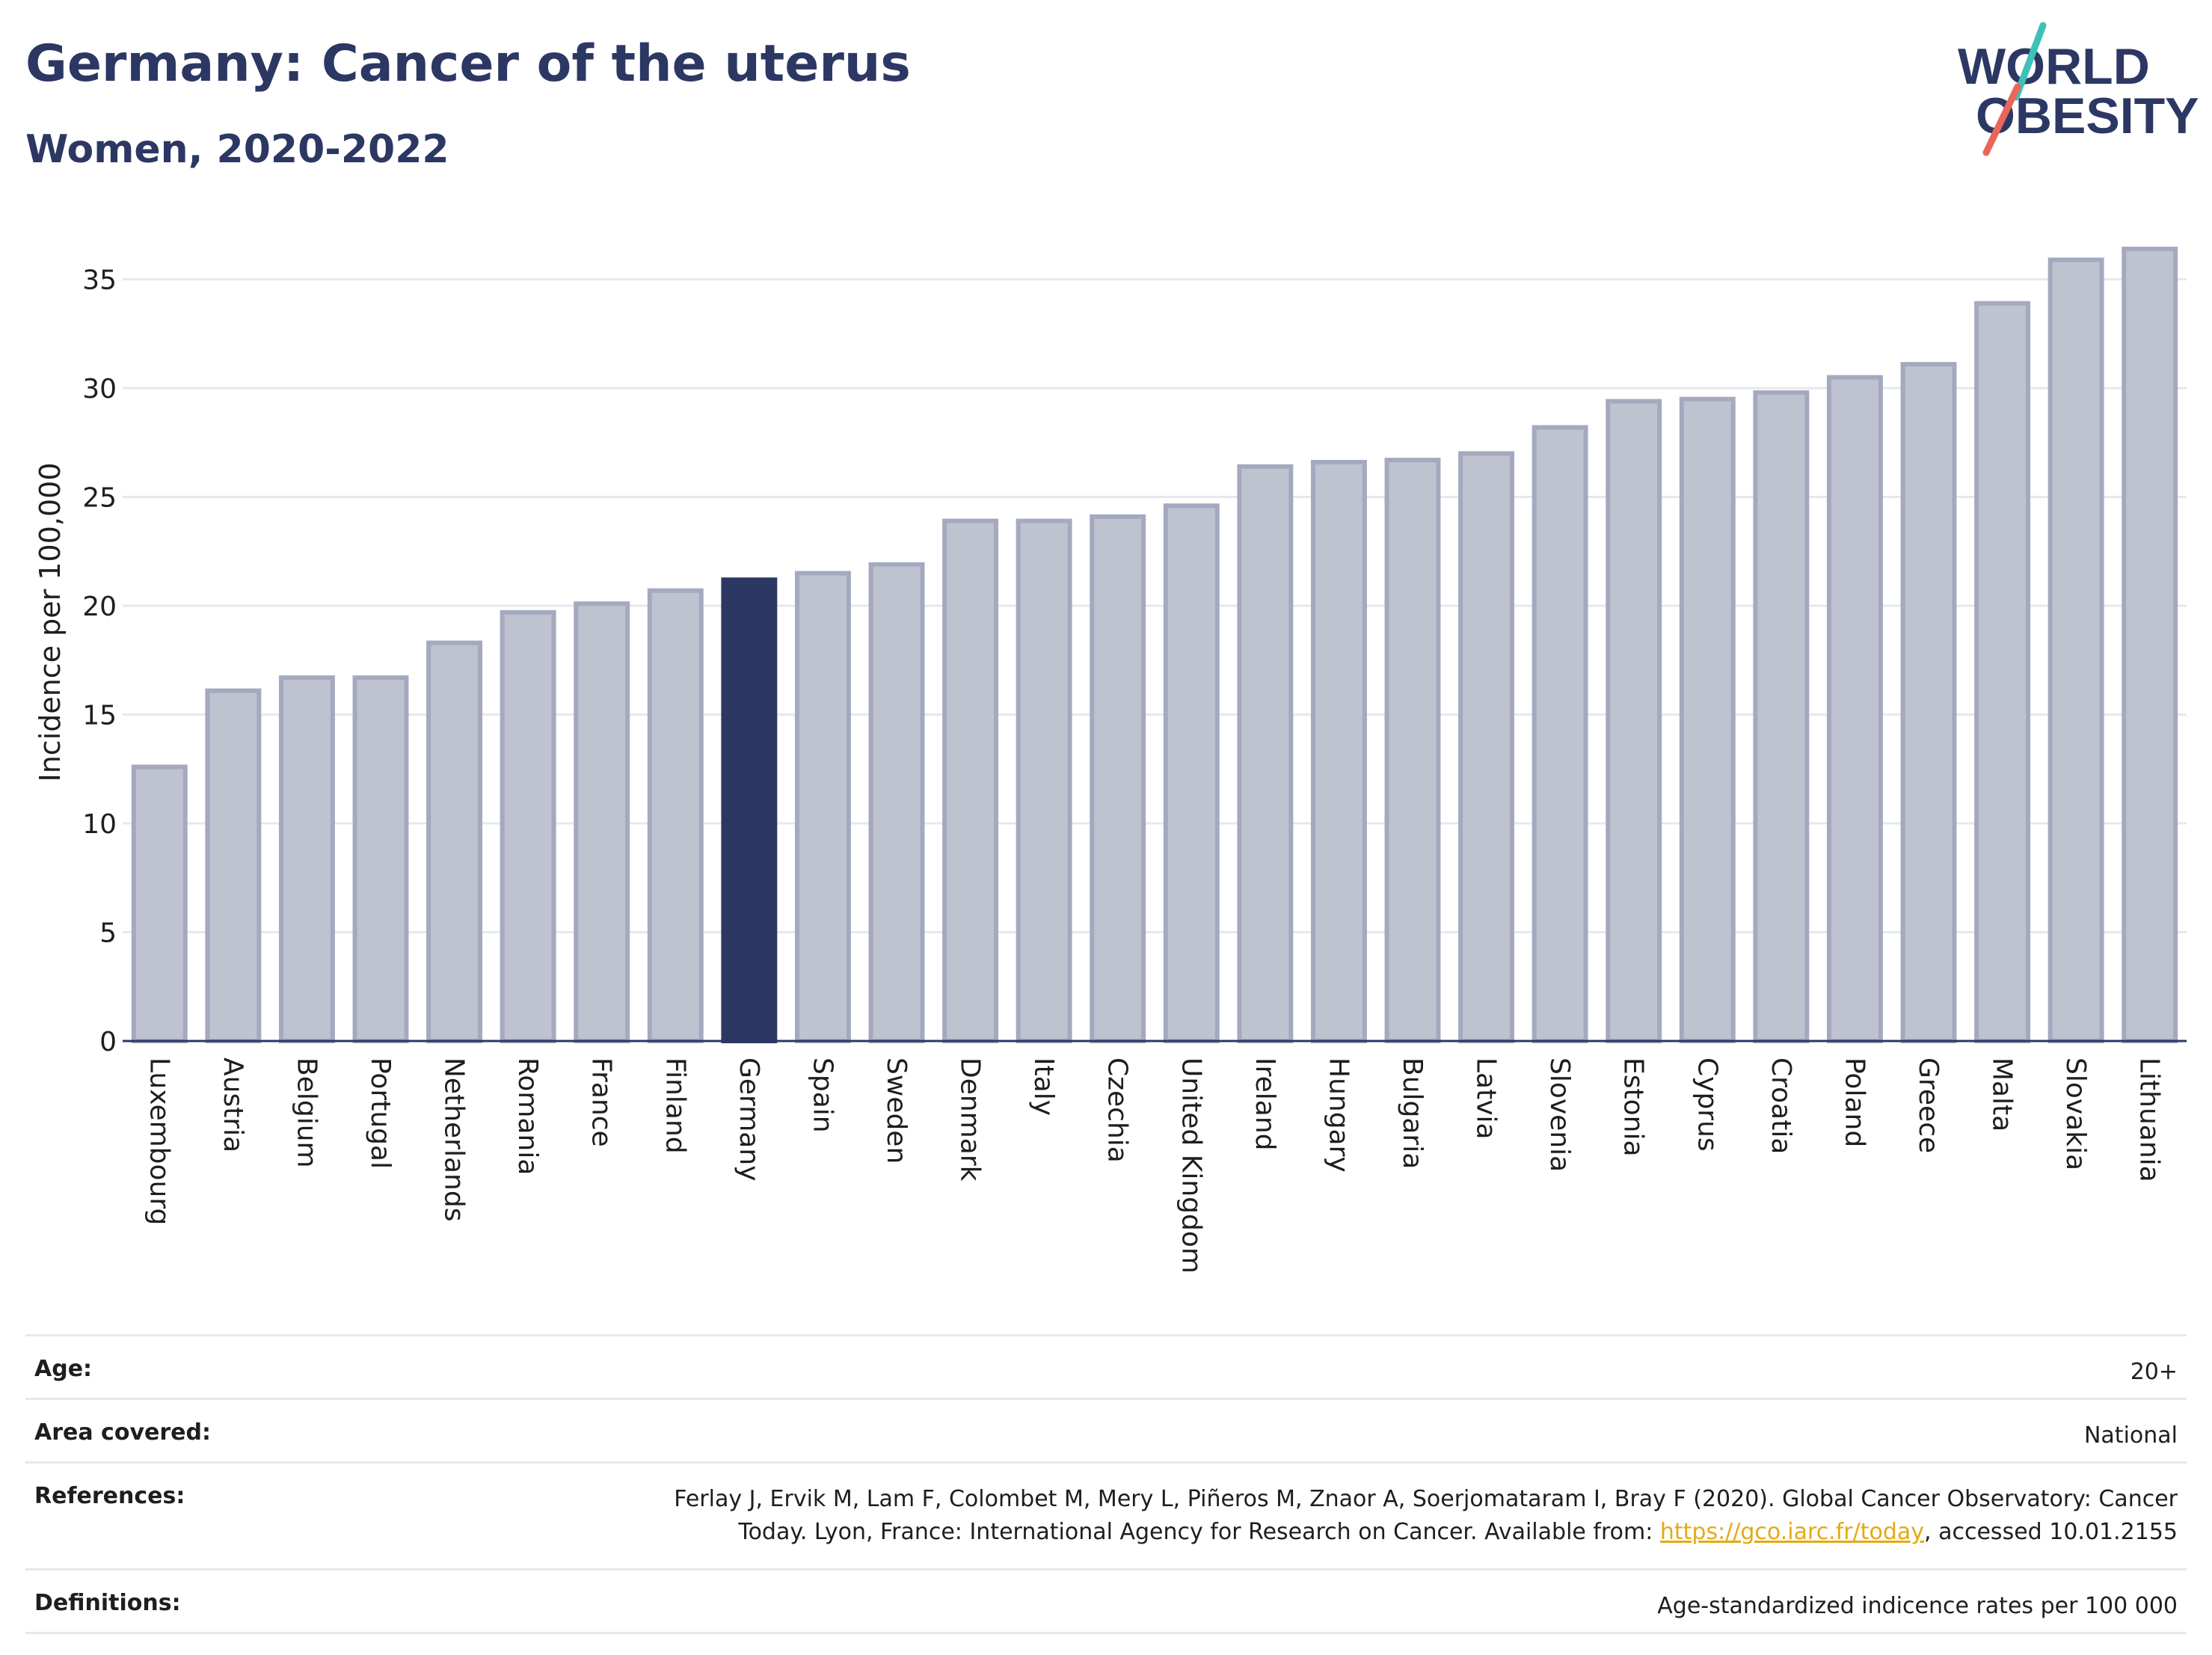 The width and height of the screenshot is (2212, 1655). Describe the element at coordinates (99, 607) in the screenshot. I see `y-tick-label: 20` at that location.